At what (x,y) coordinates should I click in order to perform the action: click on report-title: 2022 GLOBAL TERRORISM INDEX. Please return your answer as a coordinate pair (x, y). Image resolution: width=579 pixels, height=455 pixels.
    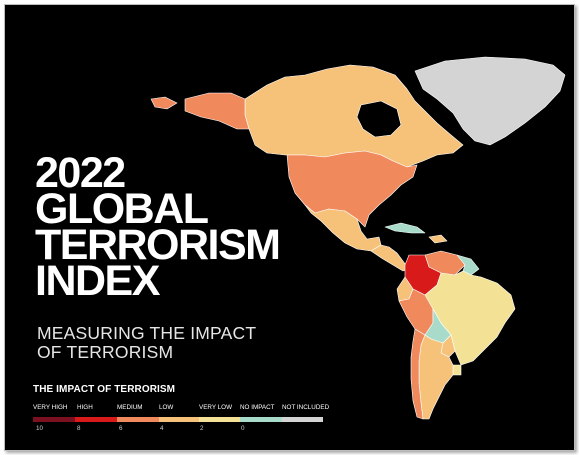
    Looking at the image, I should click on (158, 227).